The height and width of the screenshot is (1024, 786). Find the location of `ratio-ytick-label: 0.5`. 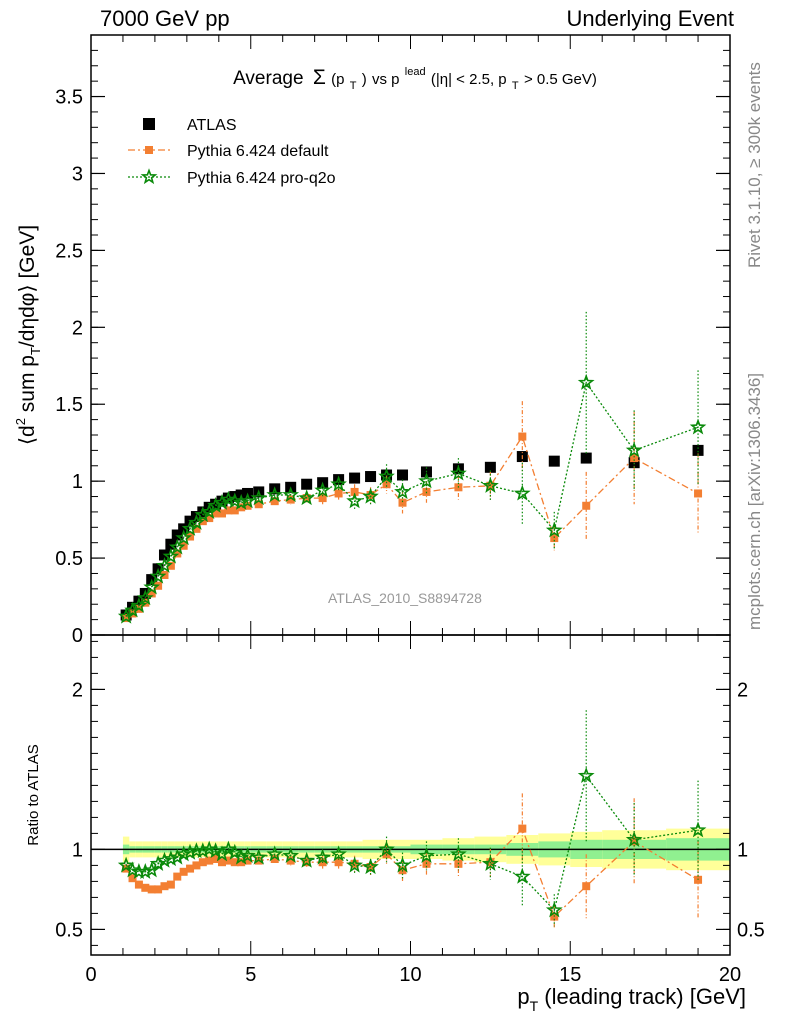

ratio-ytick-label: 0.5 is located at coordinates (69, 930).